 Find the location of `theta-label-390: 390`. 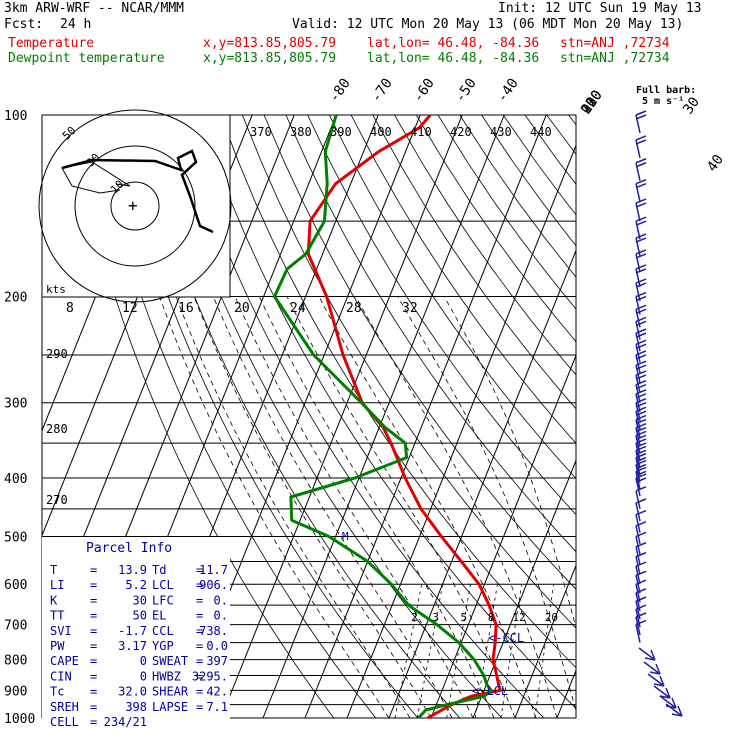

theta-label-390: 390 is located at coordinates (341, 132).